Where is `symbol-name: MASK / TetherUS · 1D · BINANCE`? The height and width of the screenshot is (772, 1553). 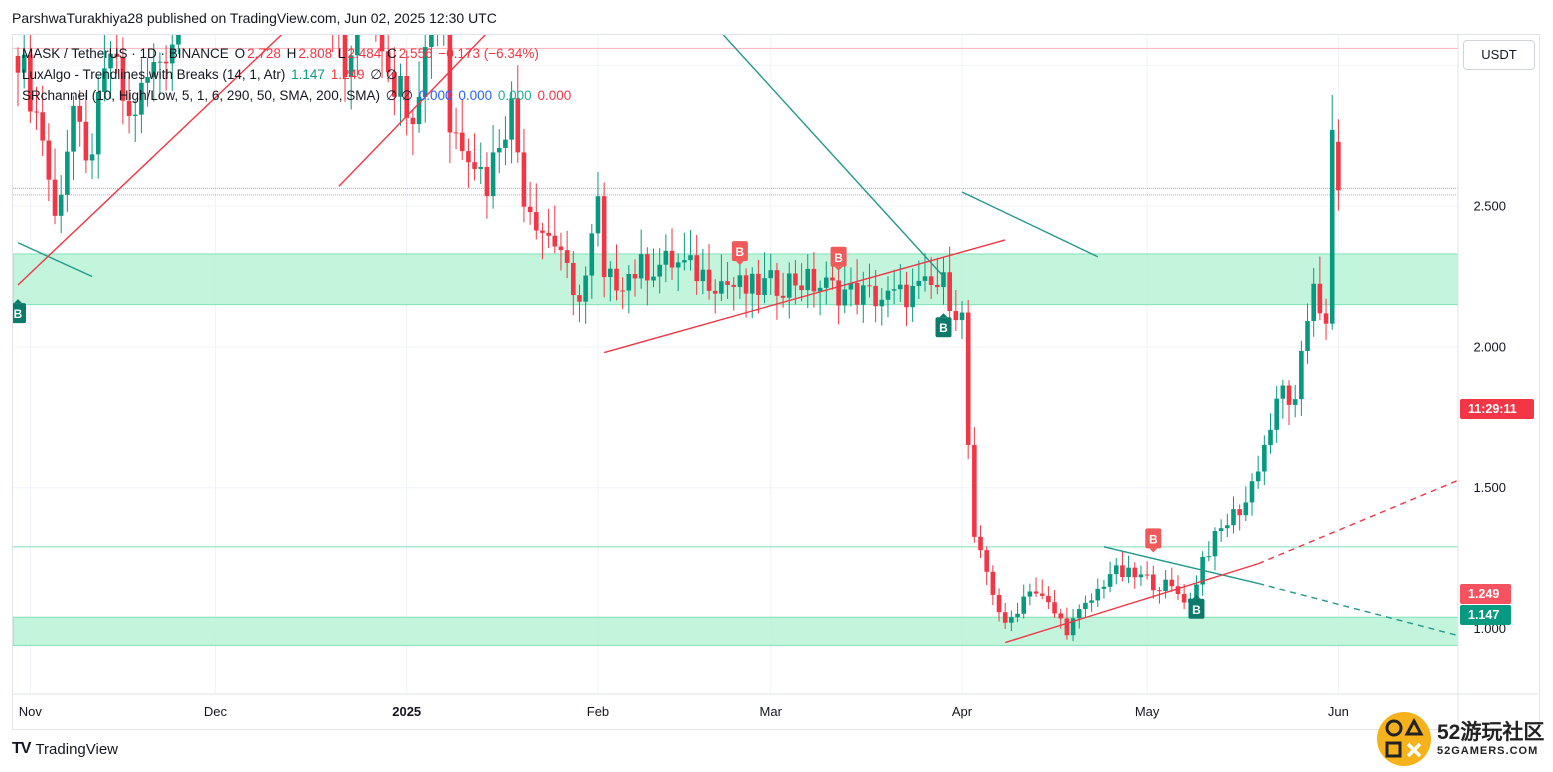
symbol-name: MASK / TetherUS · 1D · BINANCE is located at coordinates (125, 53).